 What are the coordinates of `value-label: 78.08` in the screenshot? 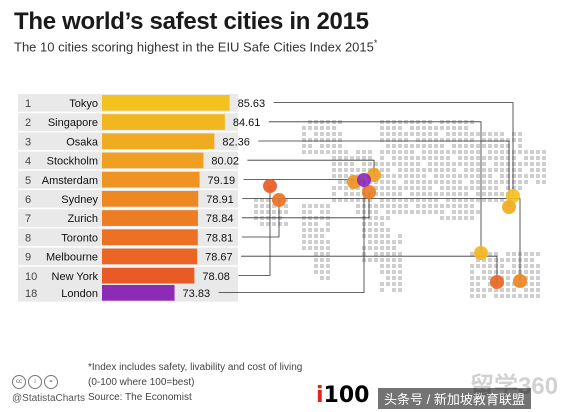 It's located at (216, 277).